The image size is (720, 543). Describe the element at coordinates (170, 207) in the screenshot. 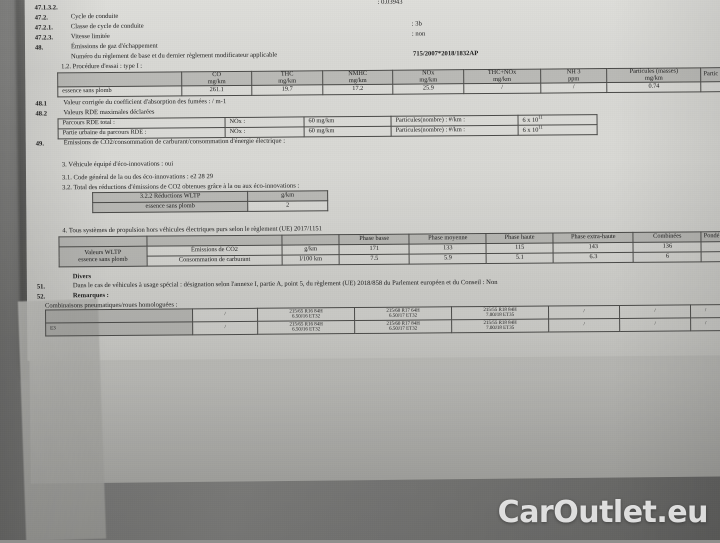

I see `eco-row-label: essence sans plomb` at that location.